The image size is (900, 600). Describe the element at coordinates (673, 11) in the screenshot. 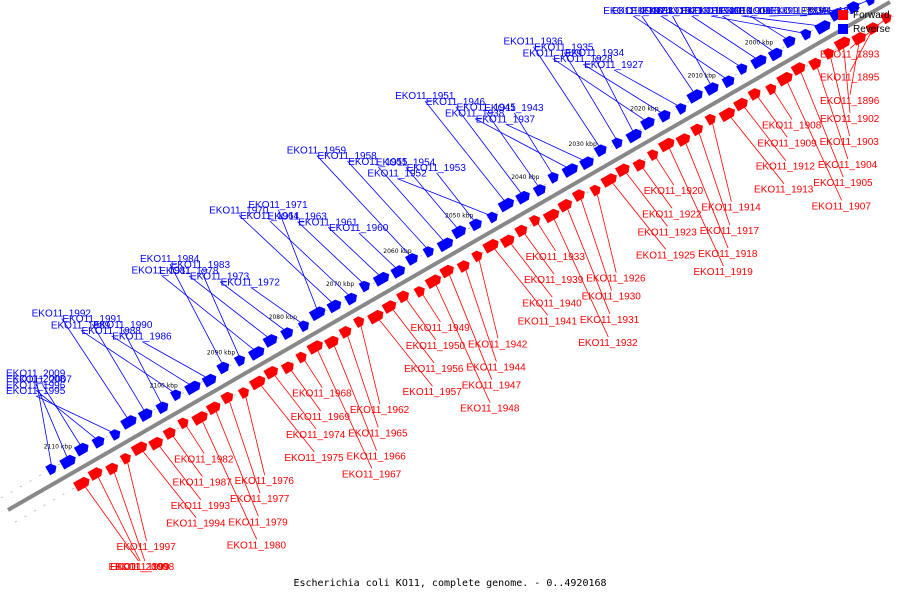

I see `gene-label: EKO11_1921` at that location.